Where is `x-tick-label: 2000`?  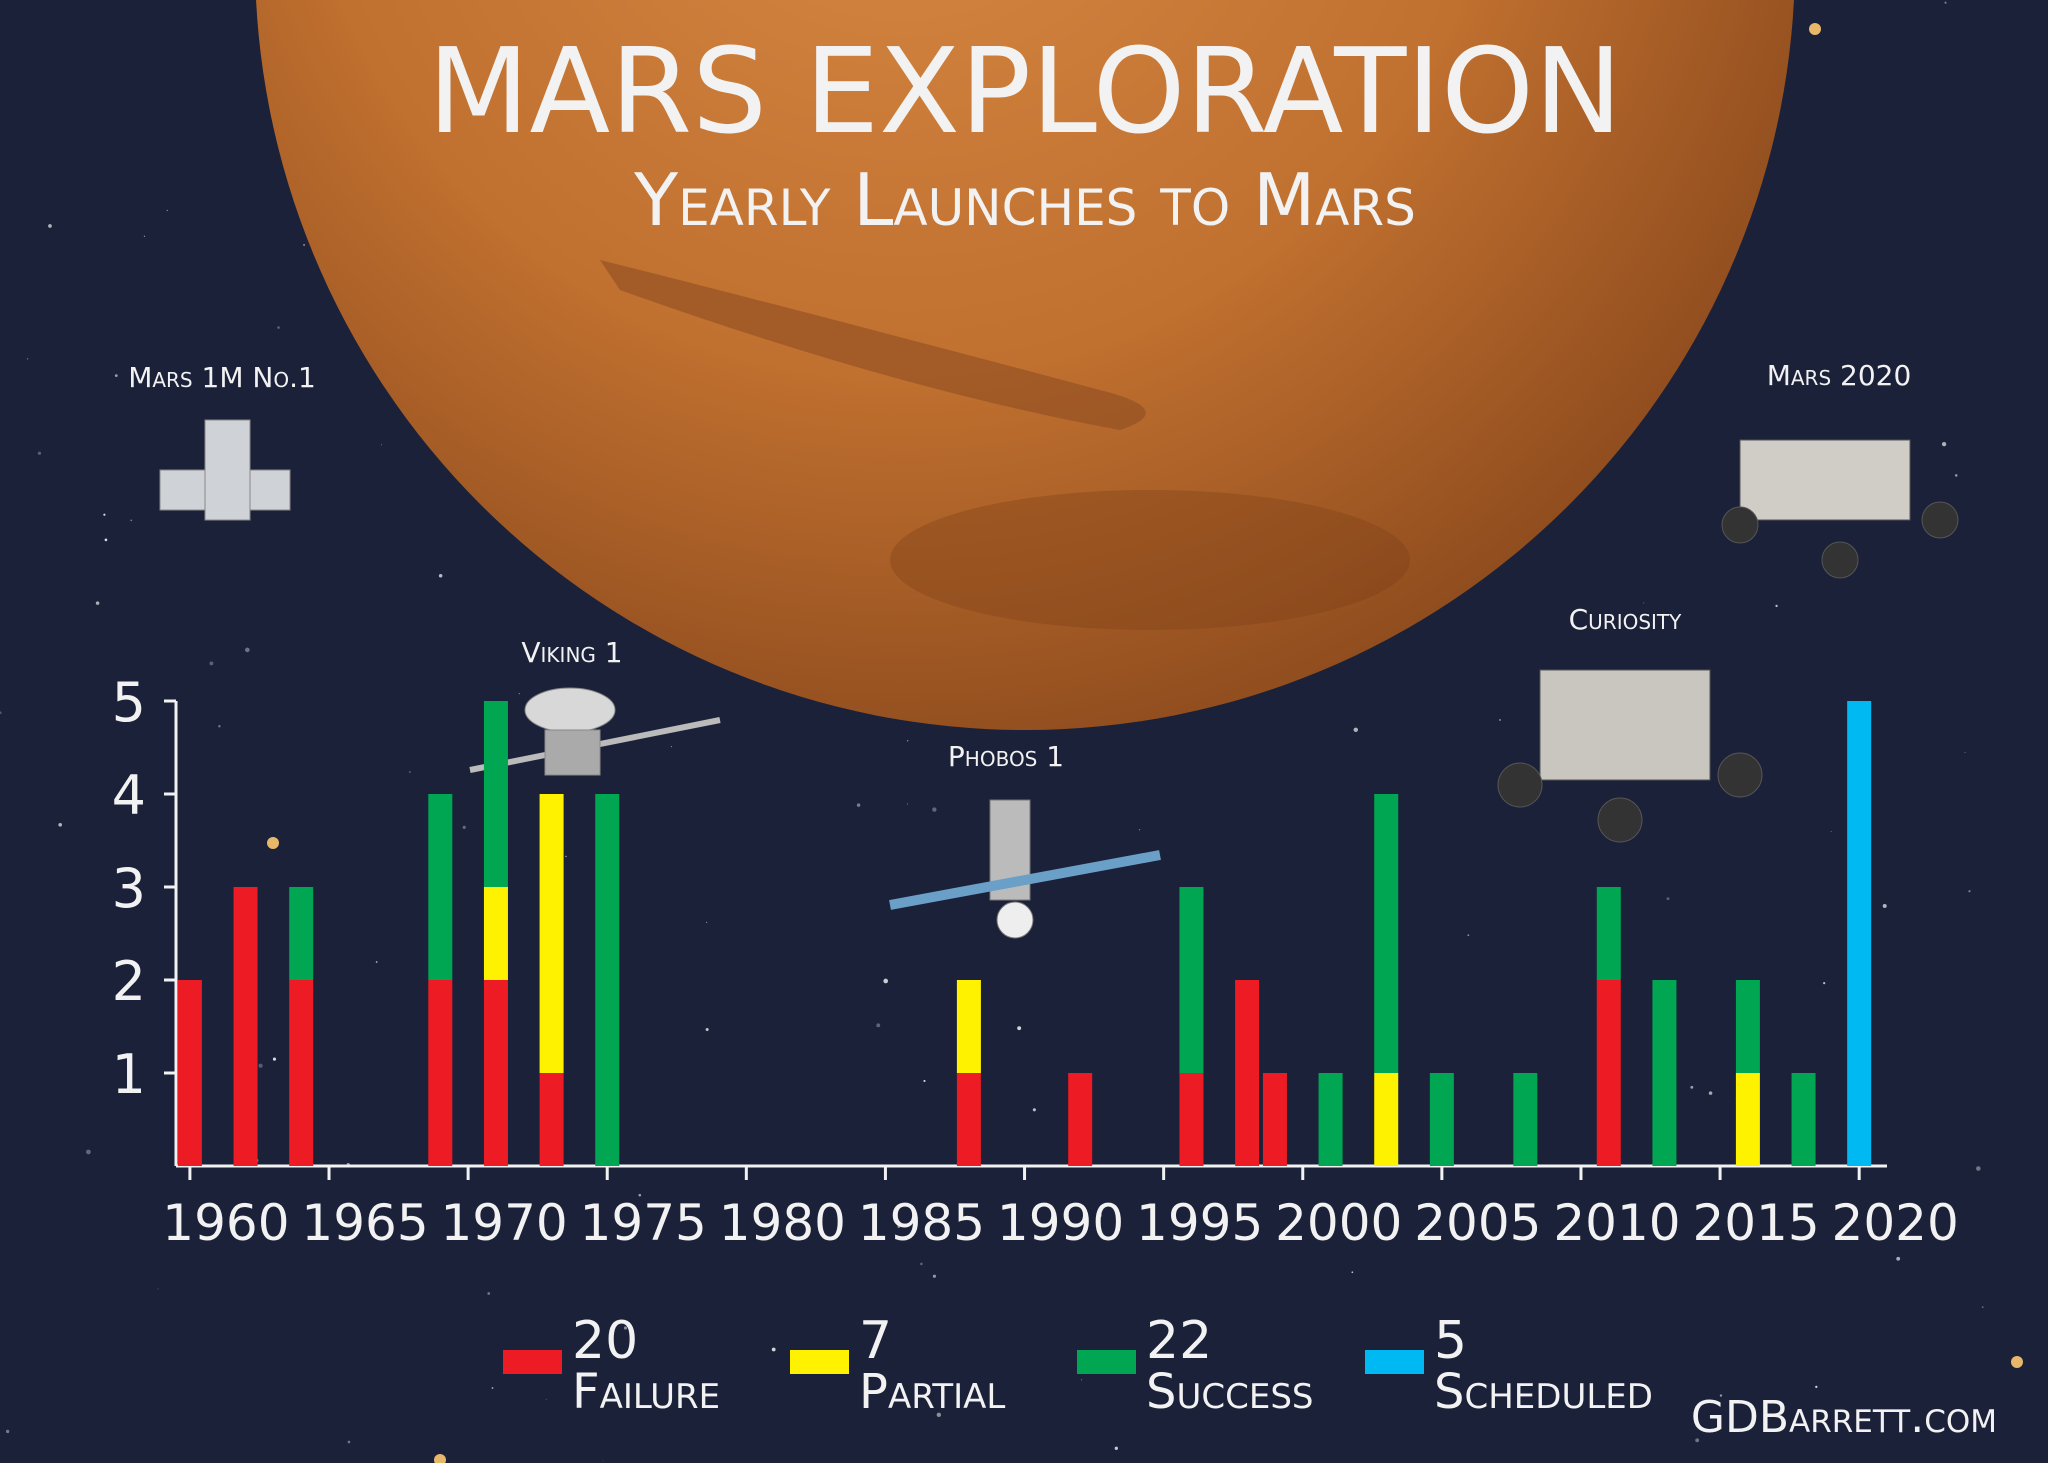
x-tick-label: 2000 is located at coordinates (1338, 1223).